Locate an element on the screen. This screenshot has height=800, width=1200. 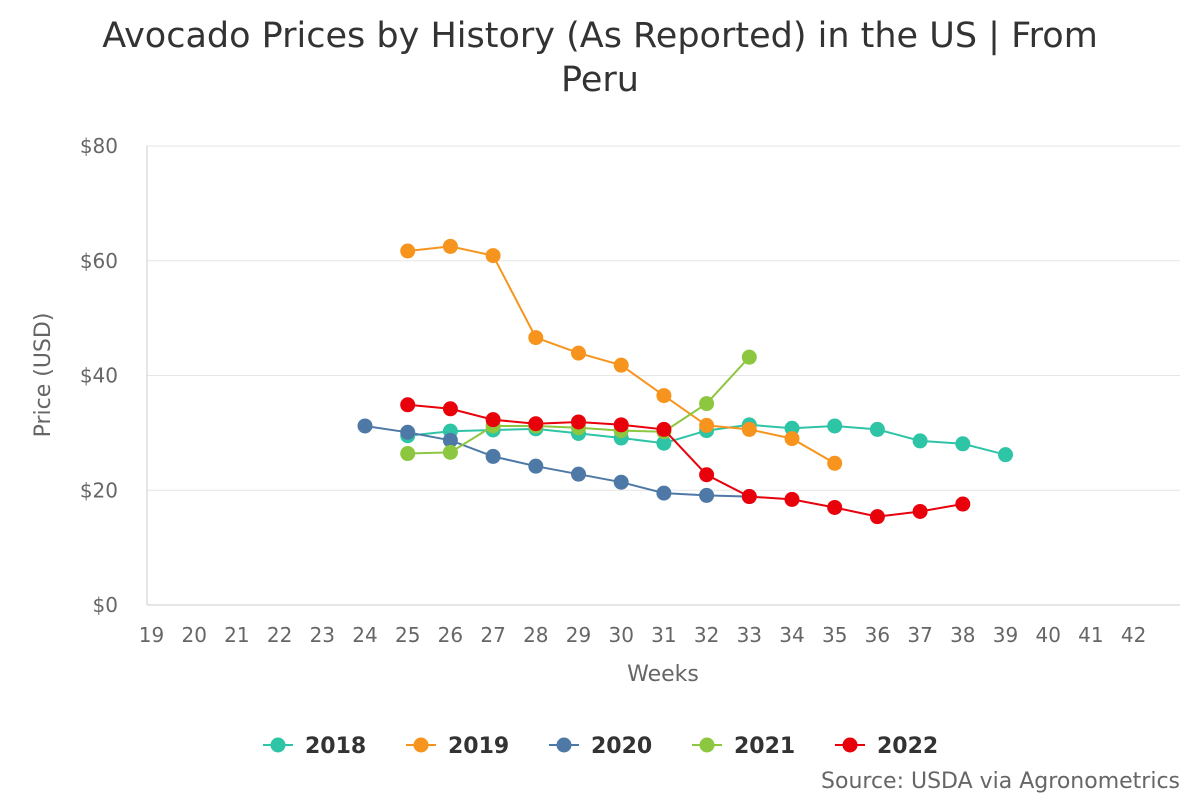
legend-item-2020: 2020 is located at coordinates (600, 746).